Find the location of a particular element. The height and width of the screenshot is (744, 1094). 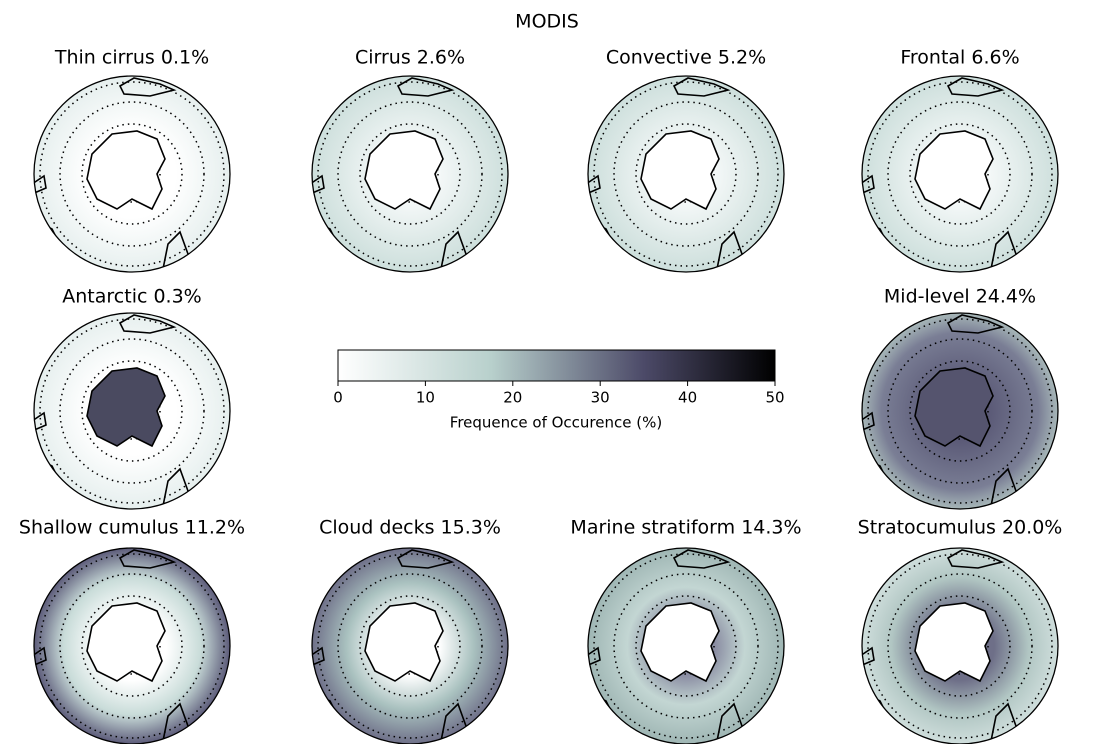

panel-title: Stratocumulus 20.0% is located at coordinates (960, 528).